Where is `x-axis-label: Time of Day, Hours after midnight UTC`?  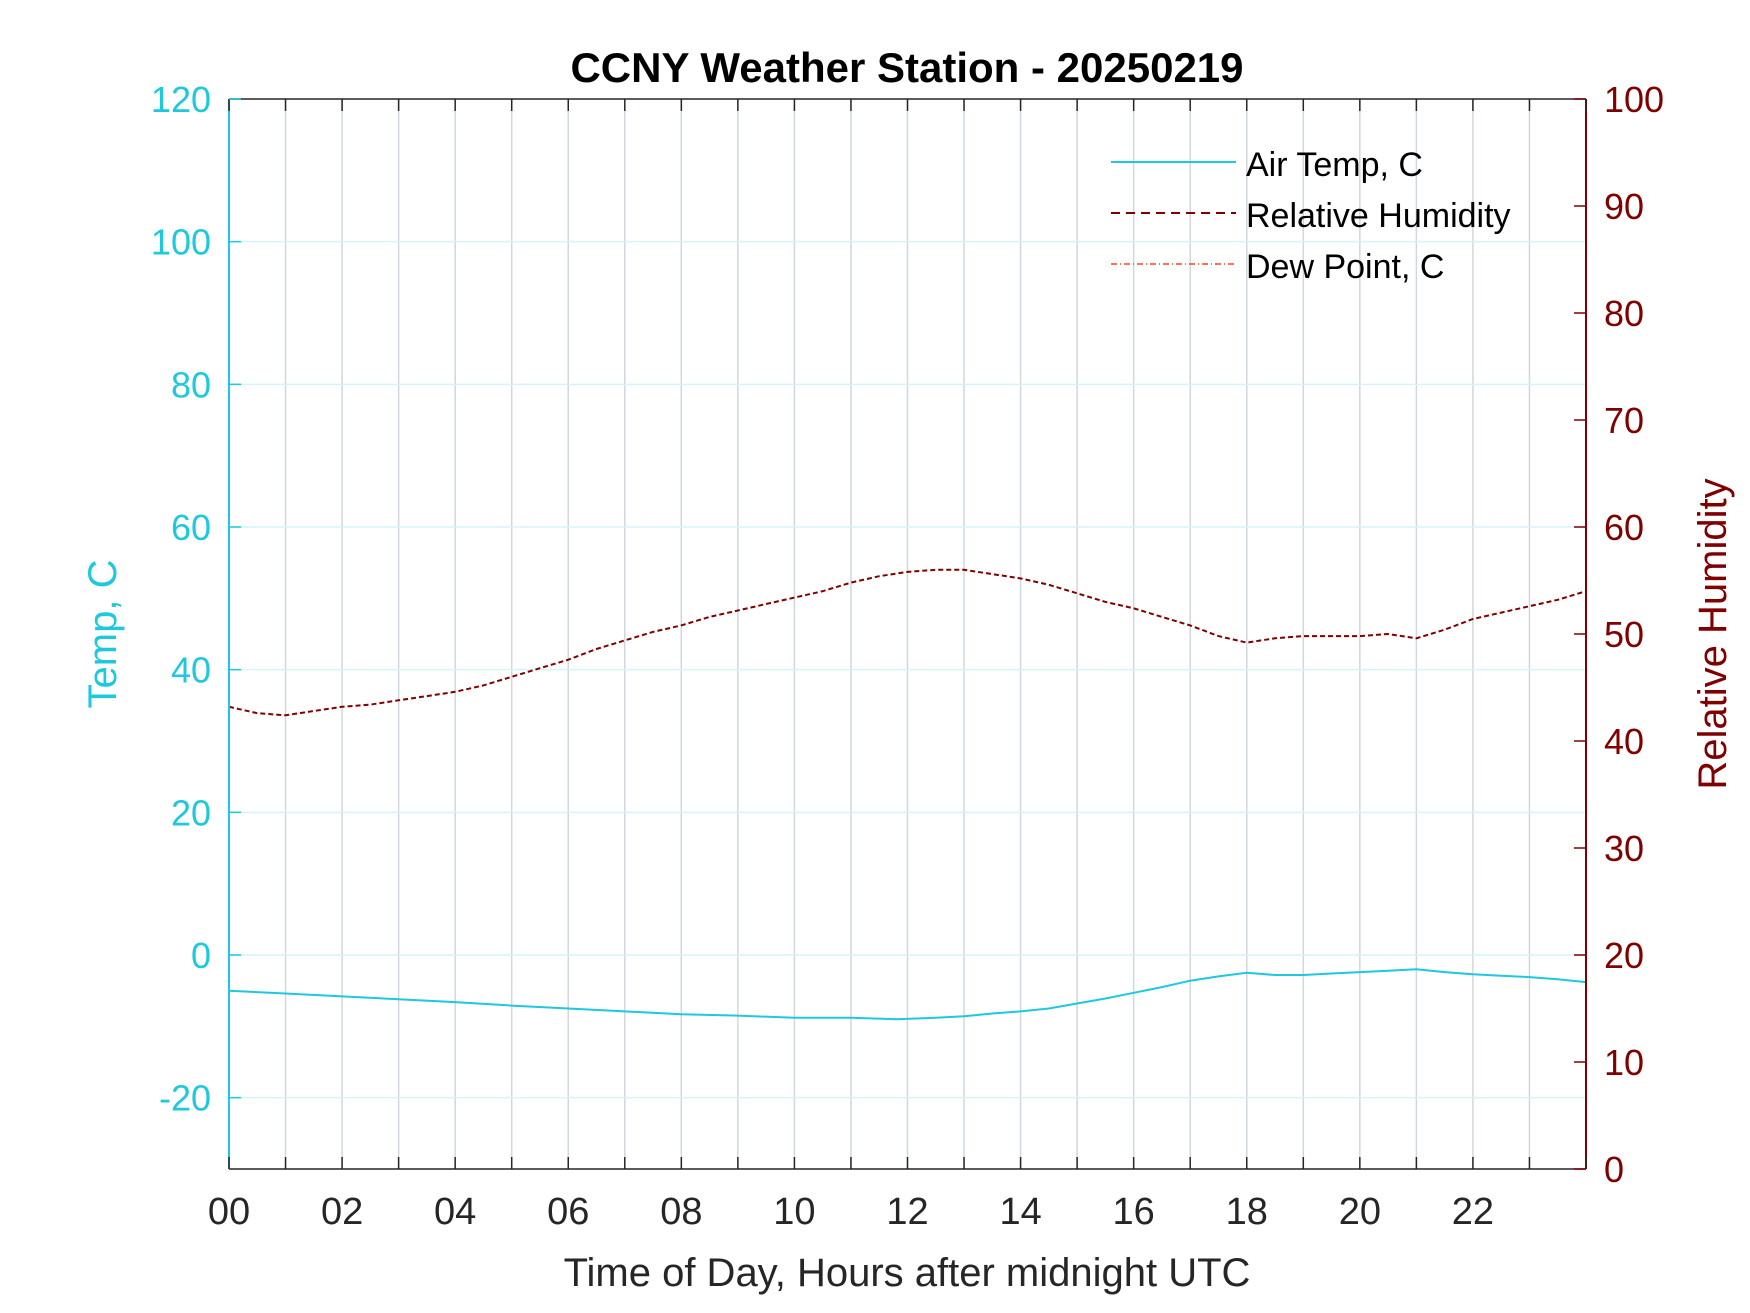 x-axis-label: Time of Day, Hours after midnight UTC is located at coordinates (907, 1273).